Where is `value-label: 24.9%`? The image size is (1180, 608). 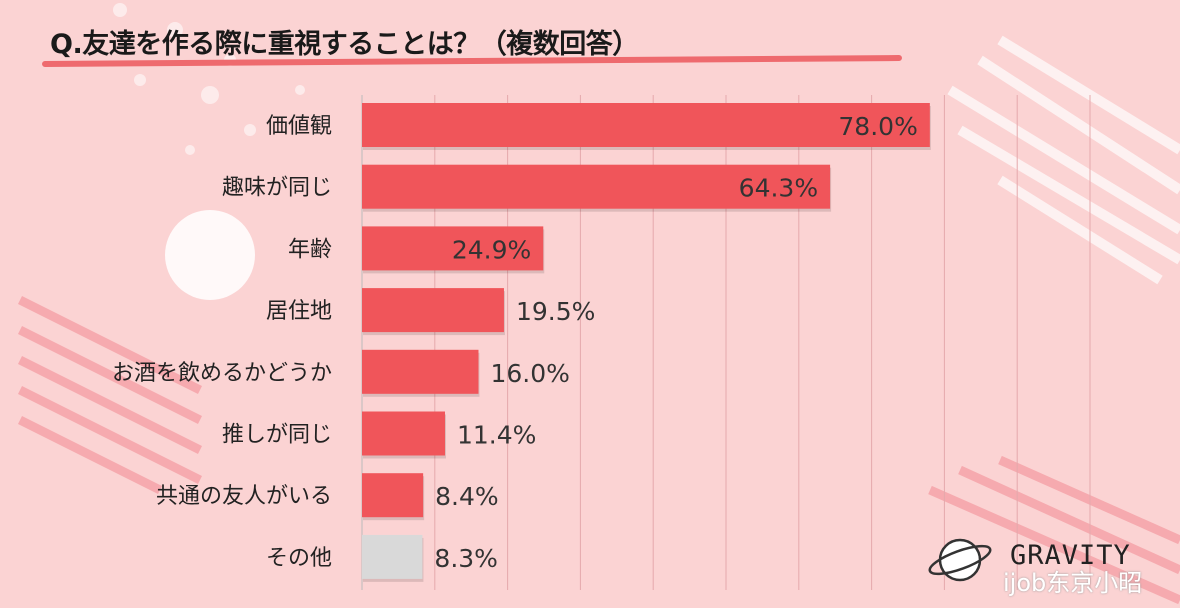
value-label: 24.9% is located at coordinates (491, 249).